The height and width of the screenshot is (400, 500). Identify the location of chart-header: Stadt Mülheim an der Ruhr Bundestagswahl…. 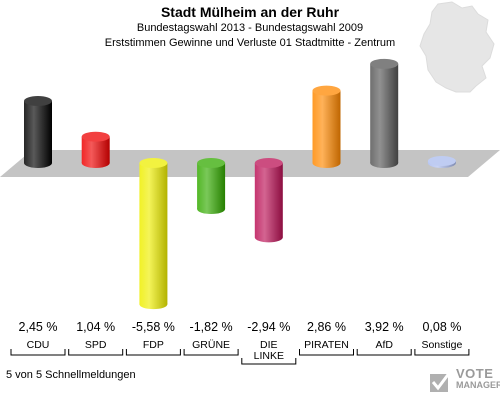
(250, 27).